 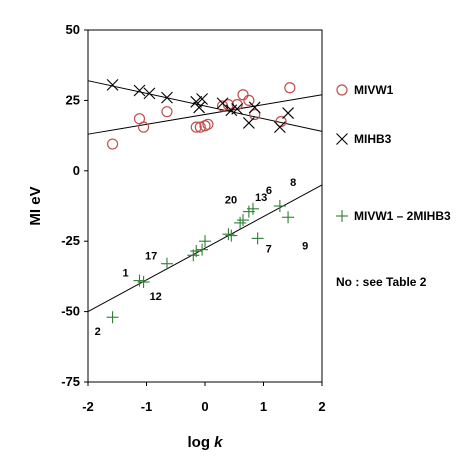 I want to click on legend-label-series-2: MIVW1 – 2MIHB3, so click(x=402, y=216).